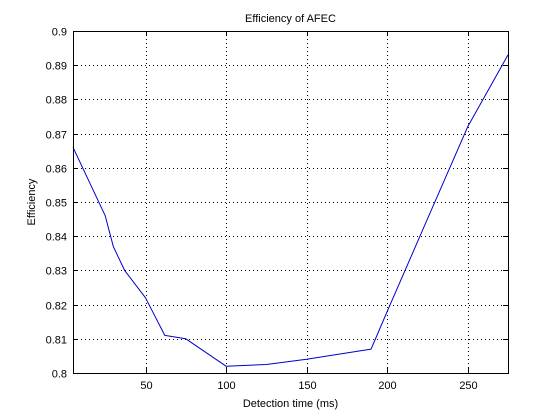 The height and width of the screenshot is (420, 560). What do you see at coordinates (59, 375) in the screenshot?
I see `y-tick-label: 0.8` at bounding box center [59, 375].